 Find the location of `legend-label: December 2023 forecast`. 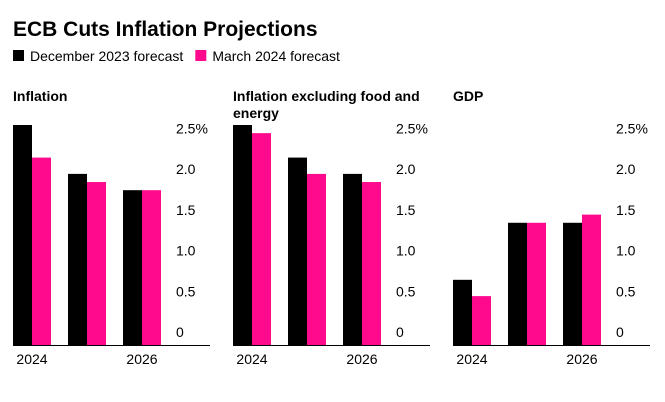

legend-label: December 2023 forecast is located at coordinates (106, 56).